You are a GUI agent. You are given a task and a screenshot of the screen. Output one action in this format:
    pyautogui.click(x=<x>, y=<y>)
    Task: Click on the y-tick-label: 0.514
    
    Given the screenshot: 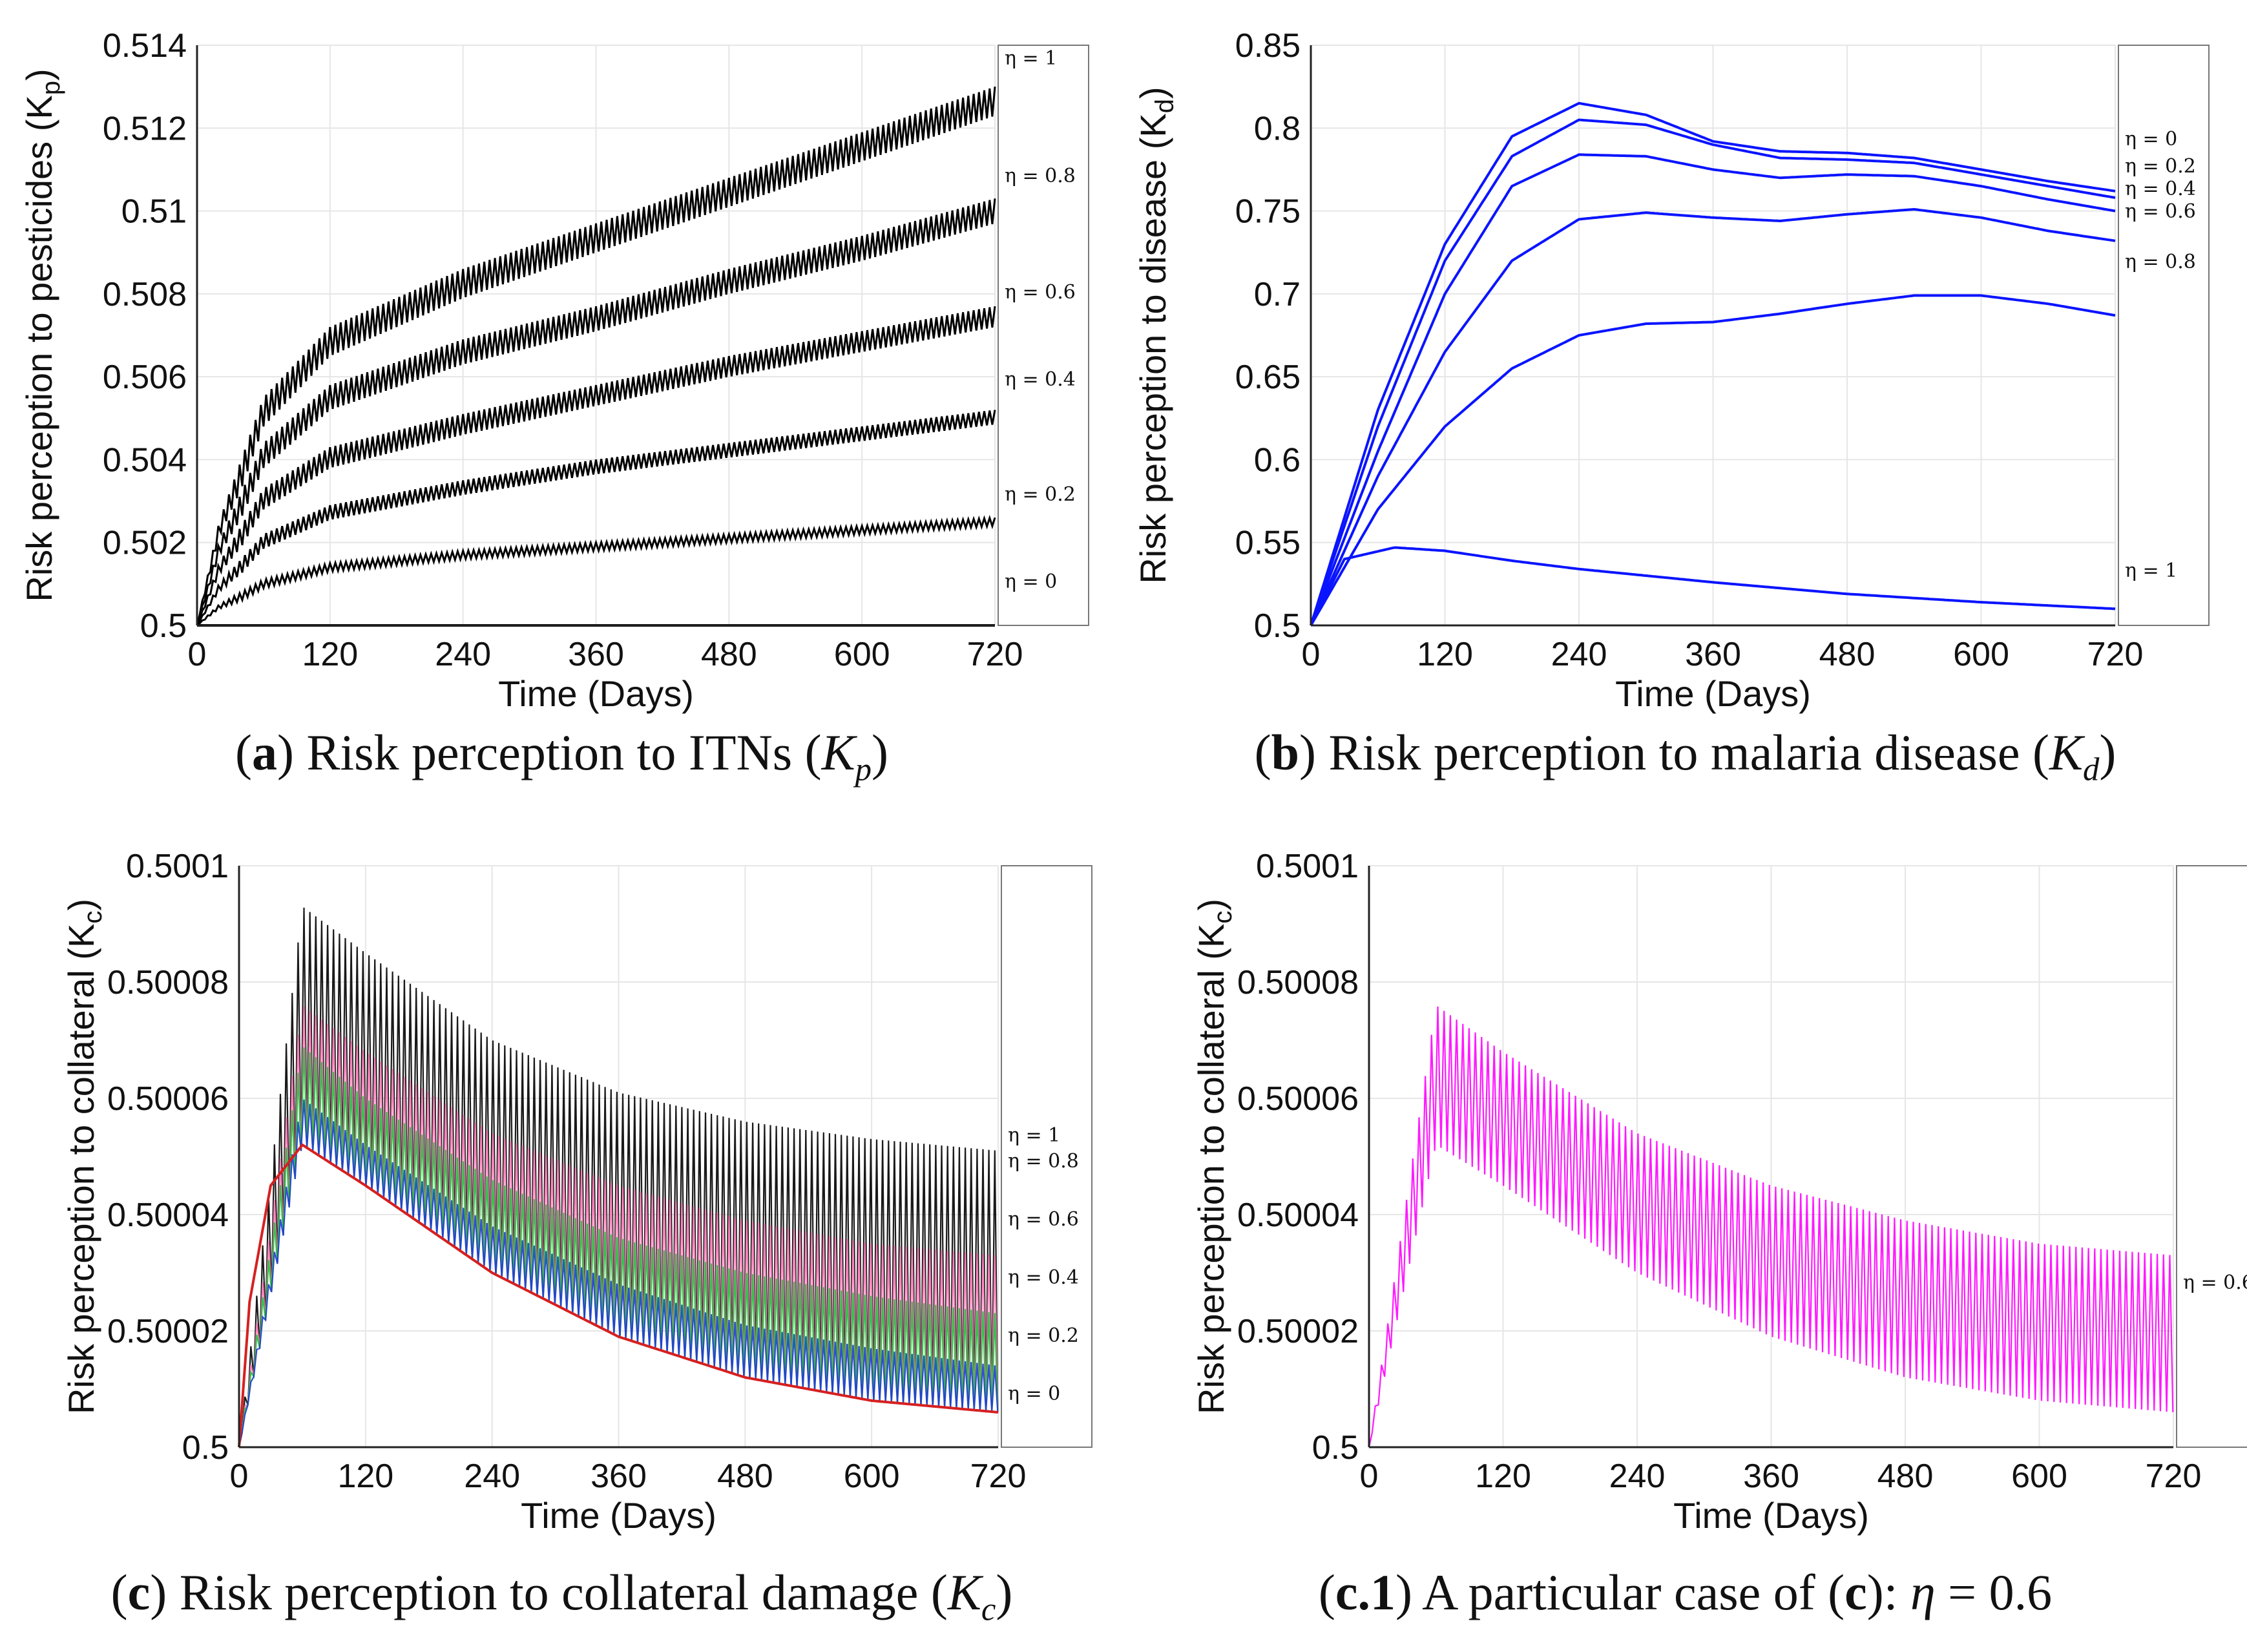 What is the action you would take?
    pyautogui.click(x=145, y=46)
    